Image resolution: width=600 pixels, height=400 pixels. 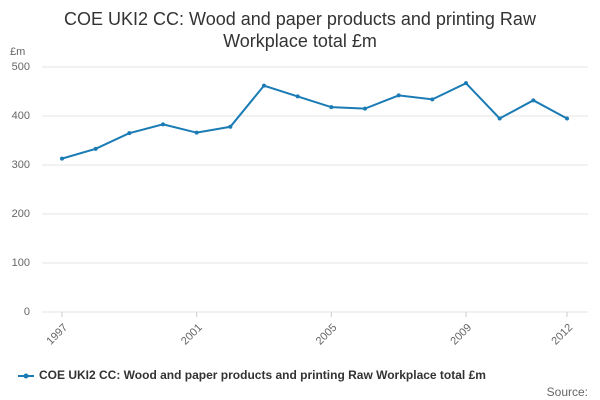 I want to click on x-tick-label: 1997, so click(x=57, y=335).